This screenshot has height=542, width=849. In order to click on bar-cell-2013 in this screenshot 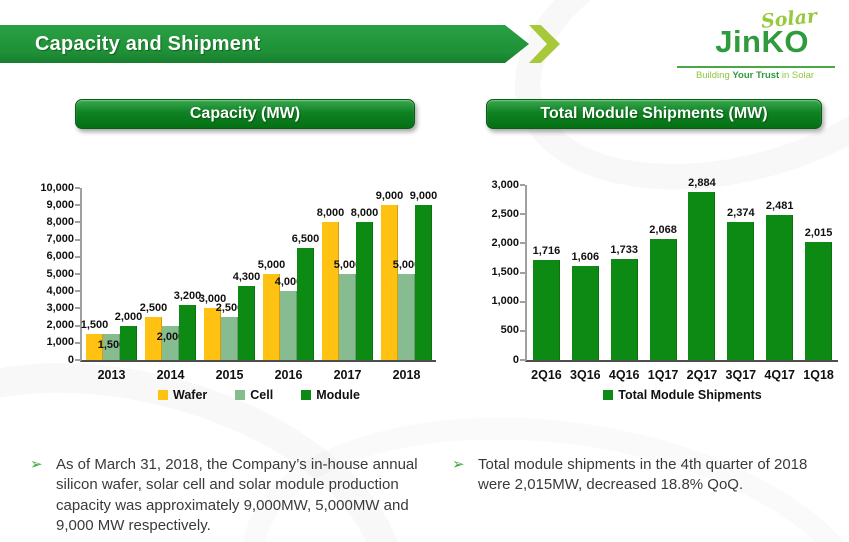, I will do `click(111, 347)`.